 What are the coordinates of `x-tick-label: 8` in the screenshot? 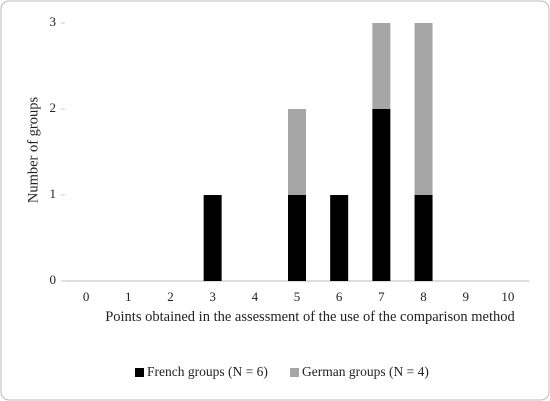 It's located at (423, 296).